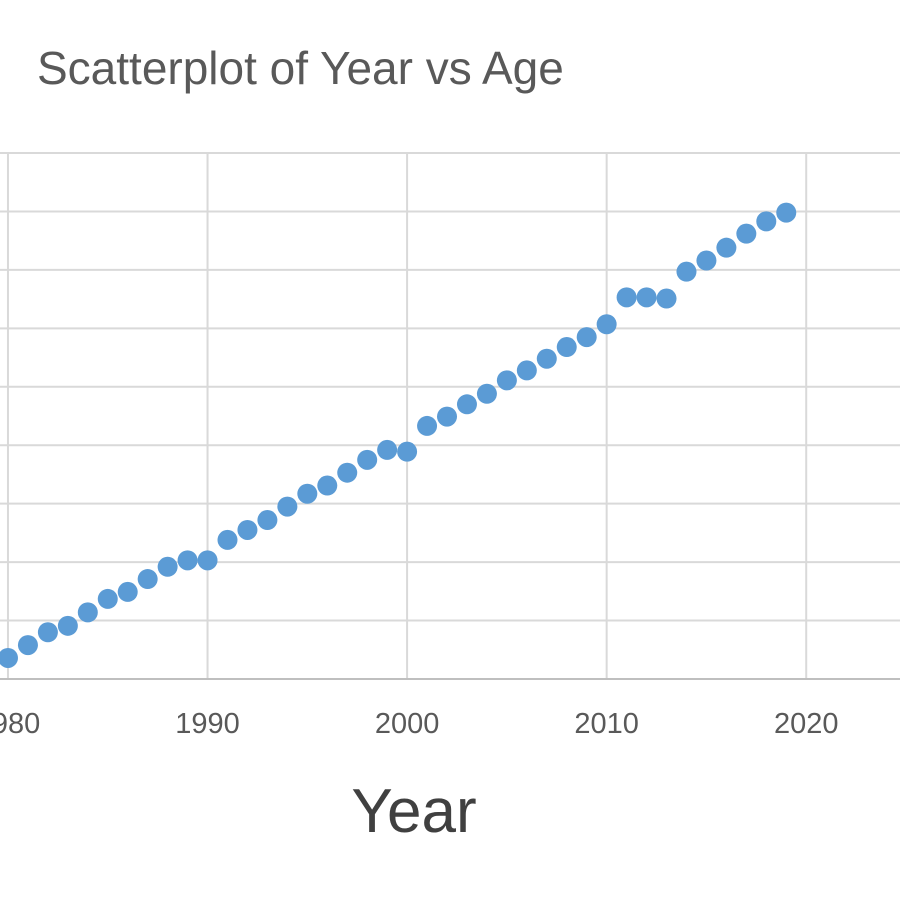 The image size is (900, 900). I want to click on x-tick-label: 2000, so click(407, 724).